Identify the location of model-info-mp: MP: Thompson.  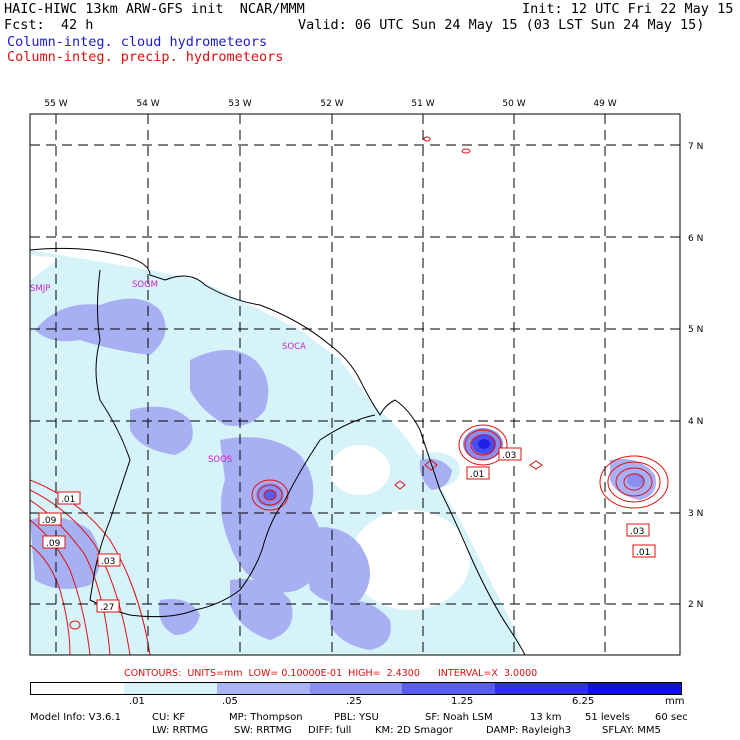
(266, 717).